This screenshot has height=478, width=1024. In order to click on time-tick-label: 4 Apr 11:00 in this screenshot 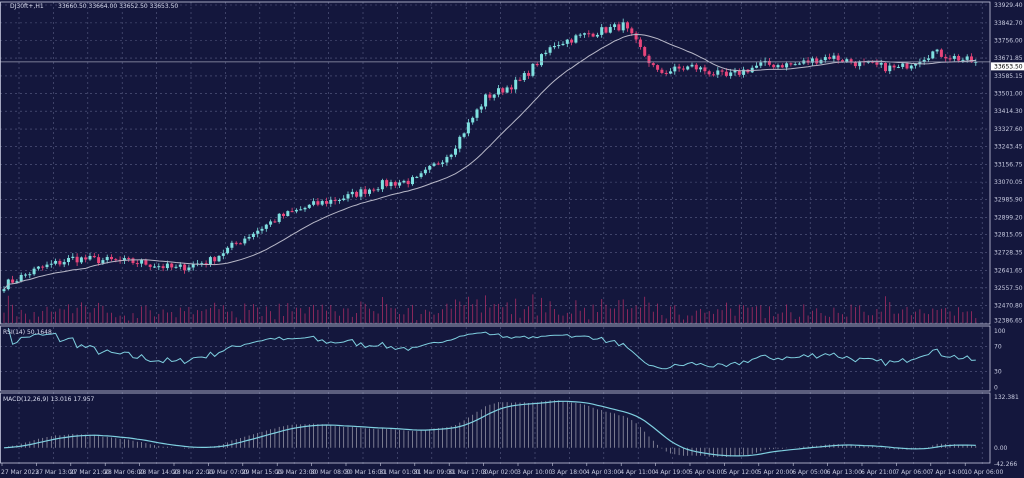, I will do `click(637, 472)`.